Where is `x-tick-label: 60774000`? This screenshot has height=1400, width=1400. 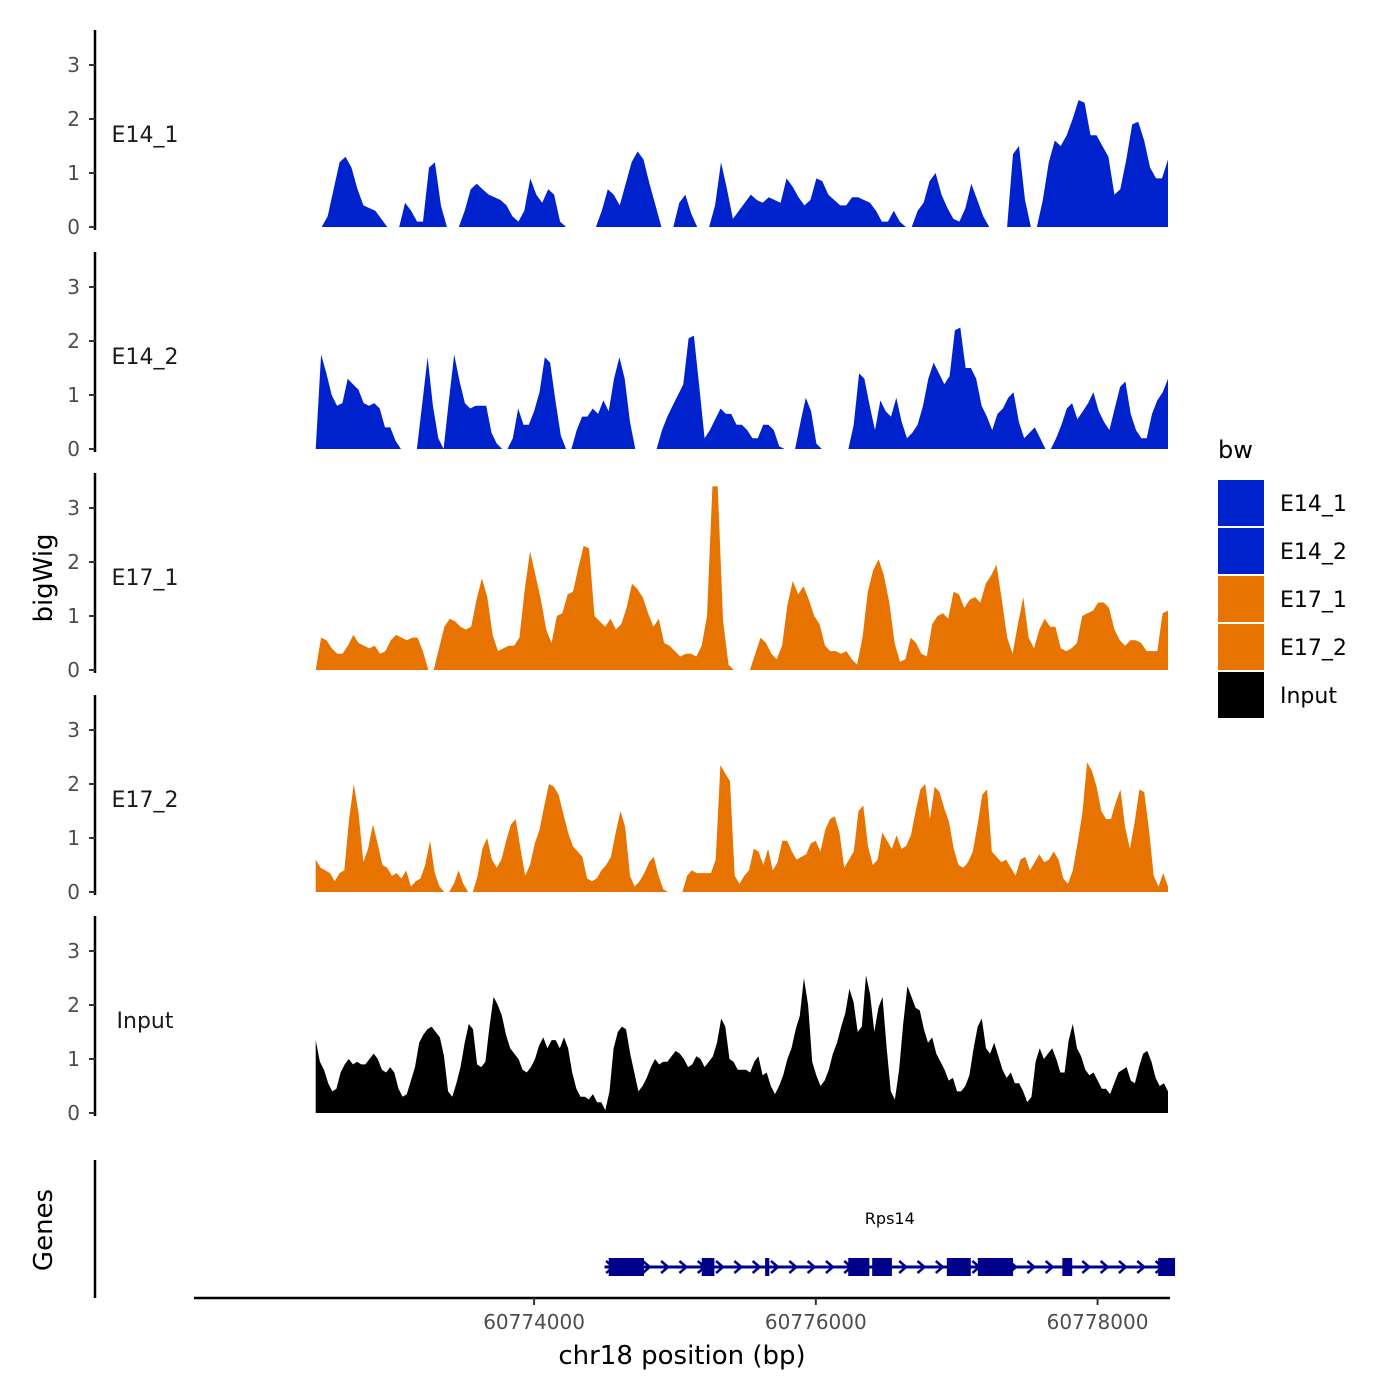 x-tick-label: 60774000 is located at coordinates (534, 1322).